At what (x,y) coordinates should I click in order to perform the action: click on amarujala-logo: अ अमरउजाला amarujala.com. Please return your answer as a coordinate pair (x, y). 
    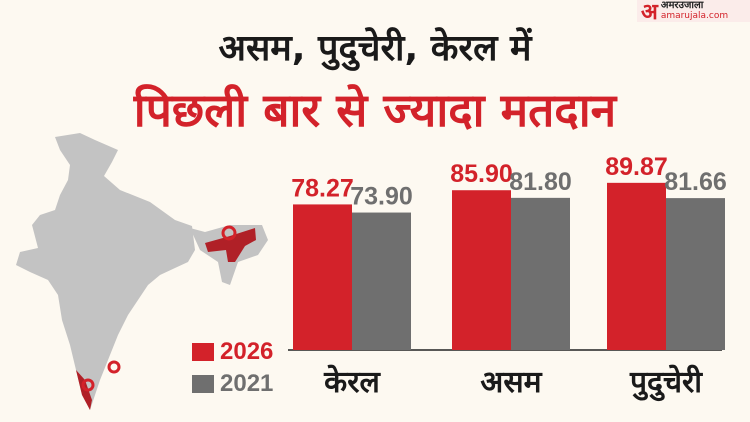
    Looking at the image, I should click on (693, 12).